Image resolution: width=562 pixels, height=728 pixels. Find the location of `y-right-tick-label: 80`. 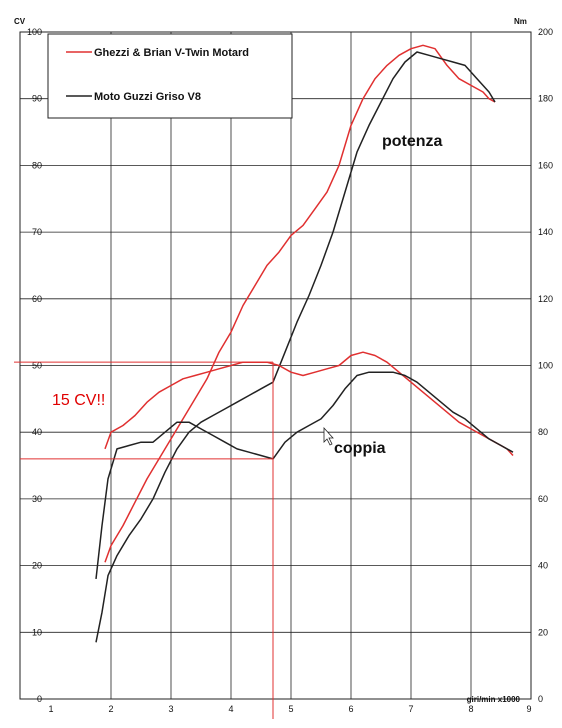

y-right-tick-label: 80 is located at coordinates (543, 432).